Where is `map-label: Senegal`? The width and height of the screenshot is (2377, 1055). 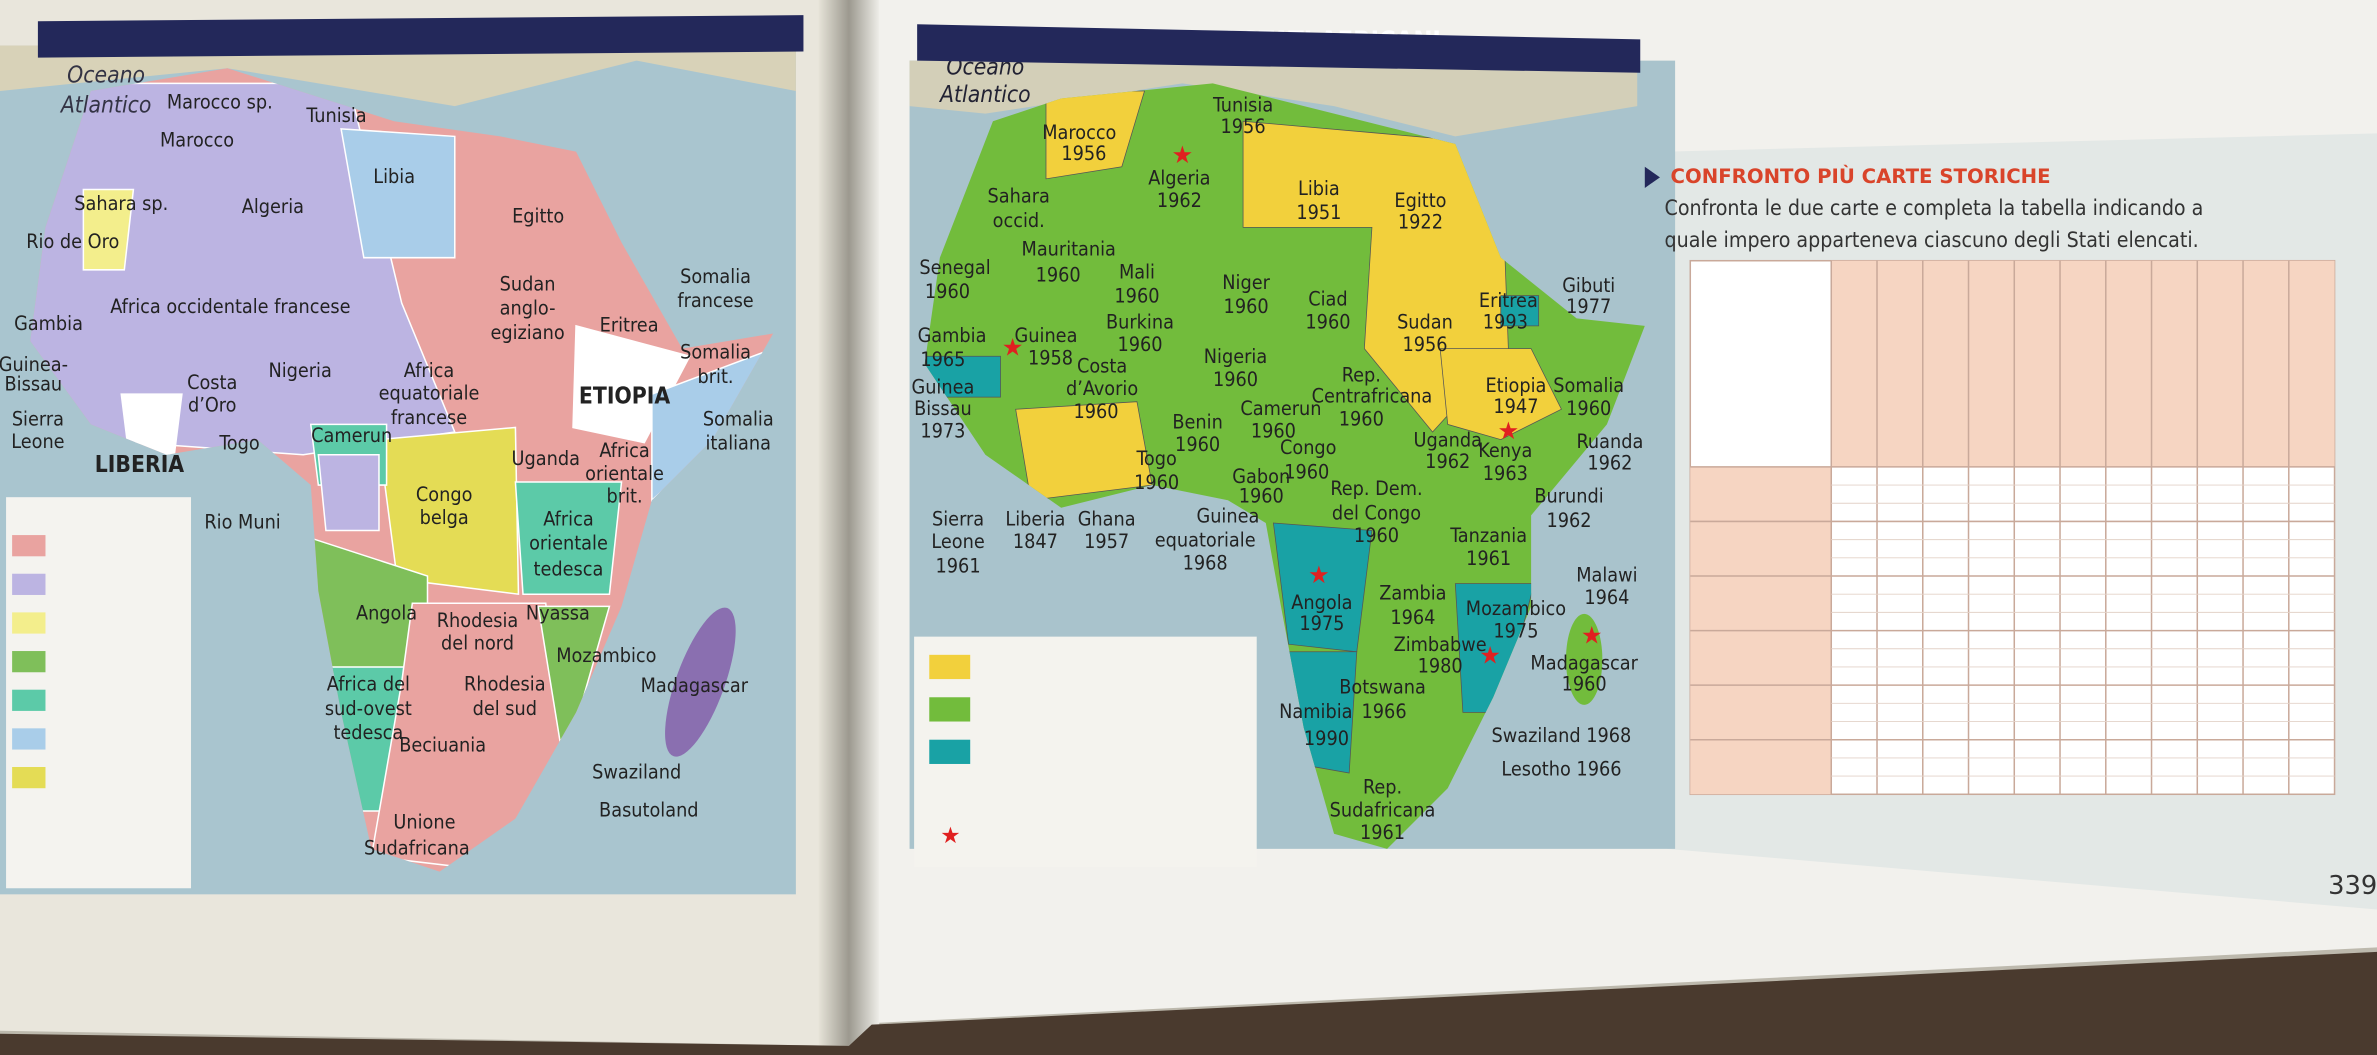
map-label: Senegal is located at coordinates (954, 267).